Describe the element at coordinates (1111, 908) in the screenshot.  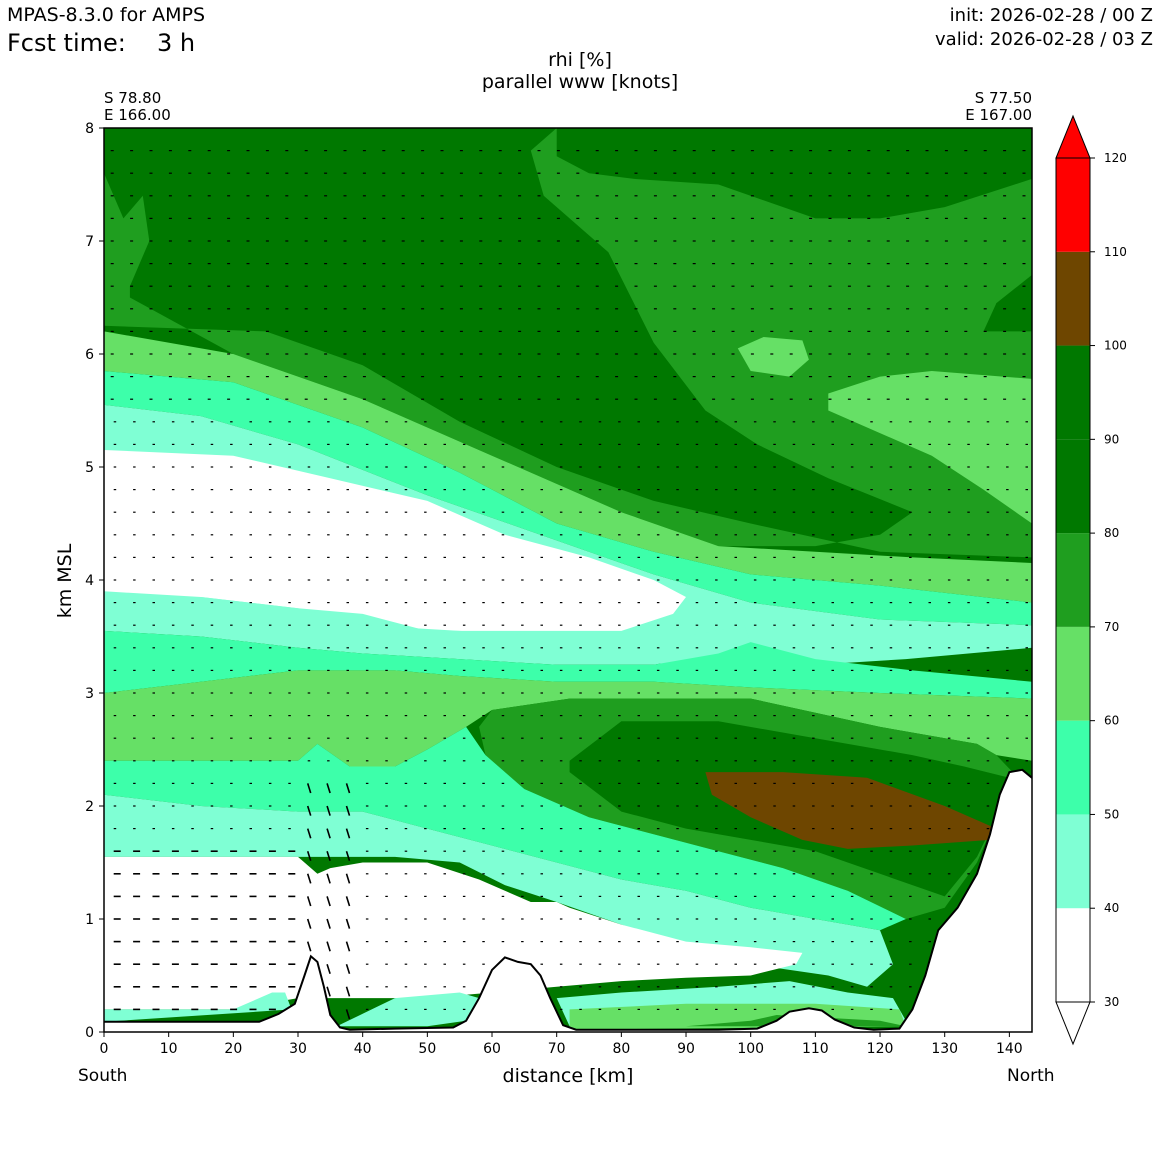
I see `colorbar-tick-label: 40` at that location.